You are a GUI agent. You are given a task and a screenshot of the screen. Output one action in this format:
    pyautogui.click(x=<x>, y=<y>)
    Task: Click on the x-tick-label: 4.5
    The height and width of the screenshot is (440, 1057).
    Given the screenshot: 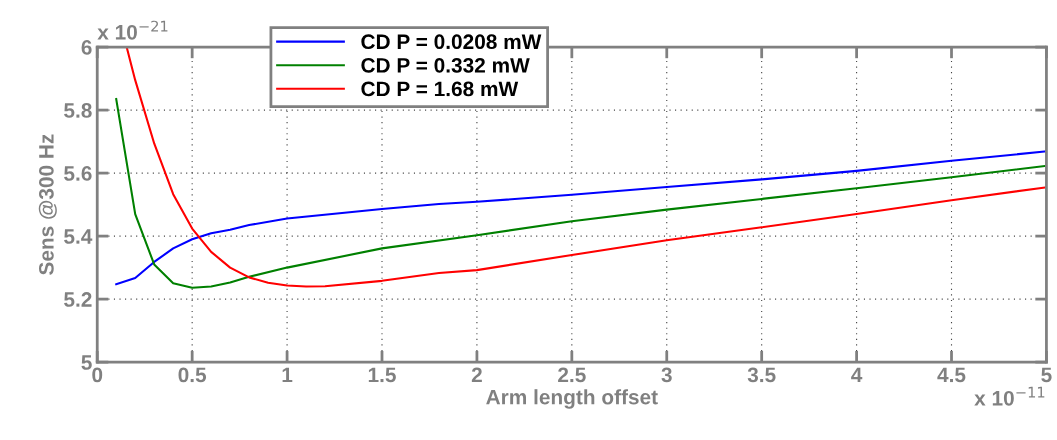 What is the action you would take?
    pyautogui.click(x=951, y=375)
    